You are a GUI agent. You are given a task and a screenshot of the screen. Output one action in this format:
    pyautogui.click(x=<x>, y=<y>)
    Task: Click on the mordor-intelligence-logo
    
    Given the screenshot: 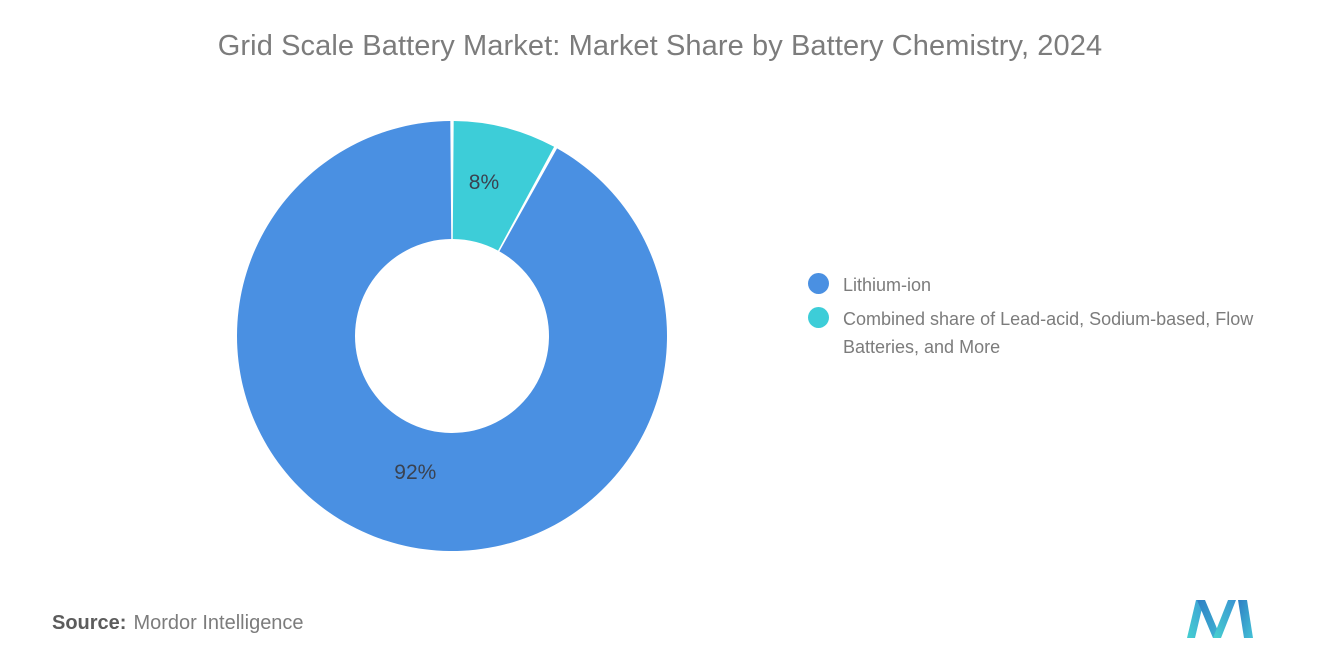 What is the action you would take?
    pyautogui.click(x=1220, y=619)
    